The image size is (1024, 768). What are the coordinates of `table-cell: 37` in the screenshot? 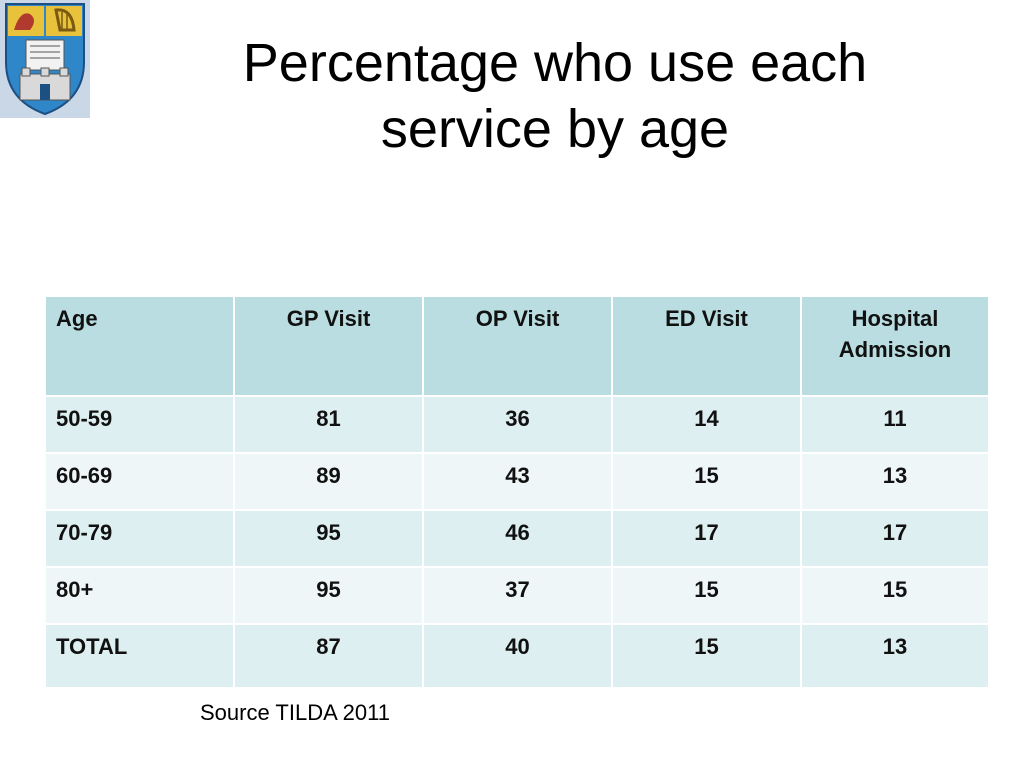 It's located at (517, 595).